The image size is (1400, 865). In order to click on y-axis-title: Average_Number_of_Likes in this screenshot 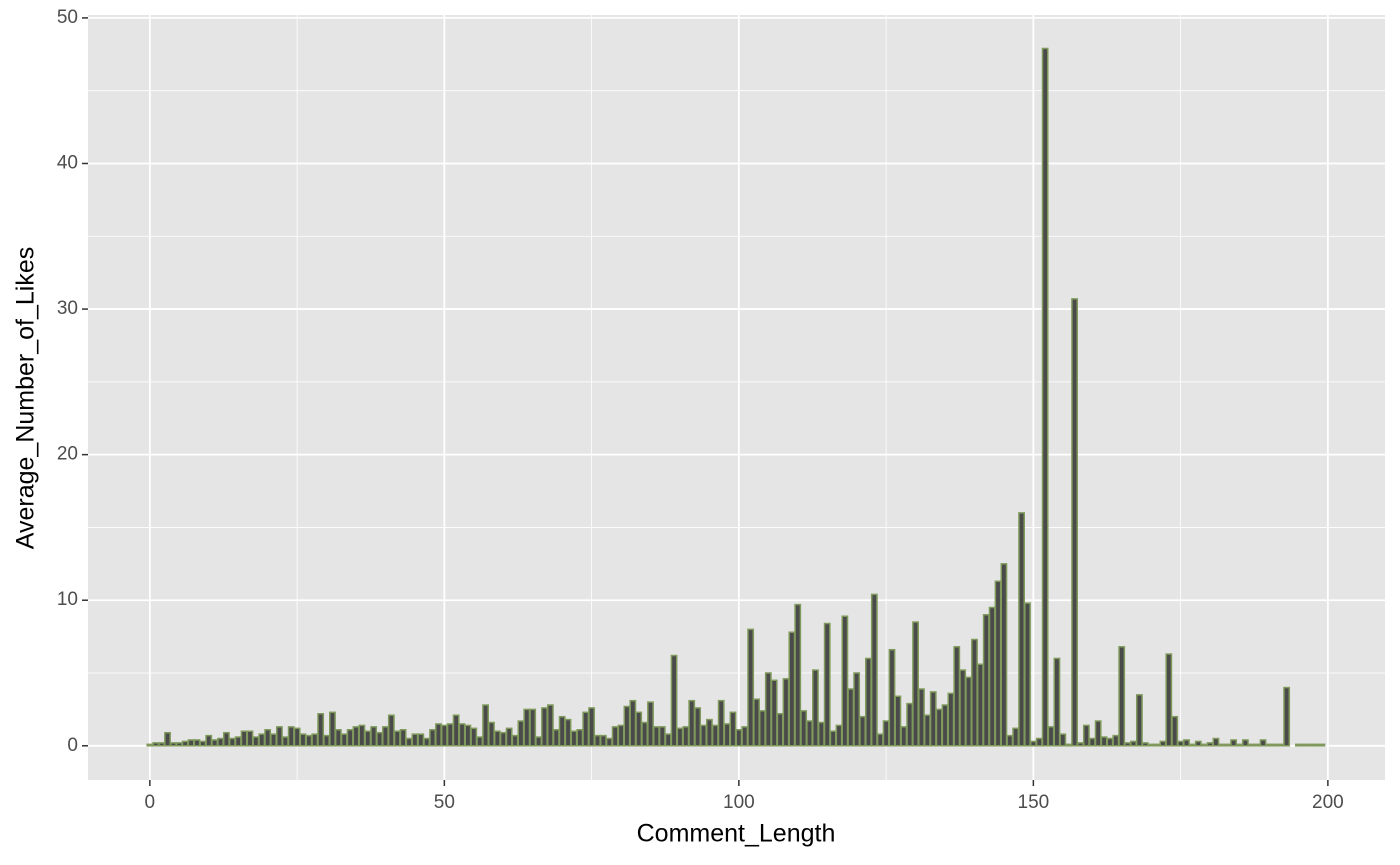, I will do `click(26, 398)`.